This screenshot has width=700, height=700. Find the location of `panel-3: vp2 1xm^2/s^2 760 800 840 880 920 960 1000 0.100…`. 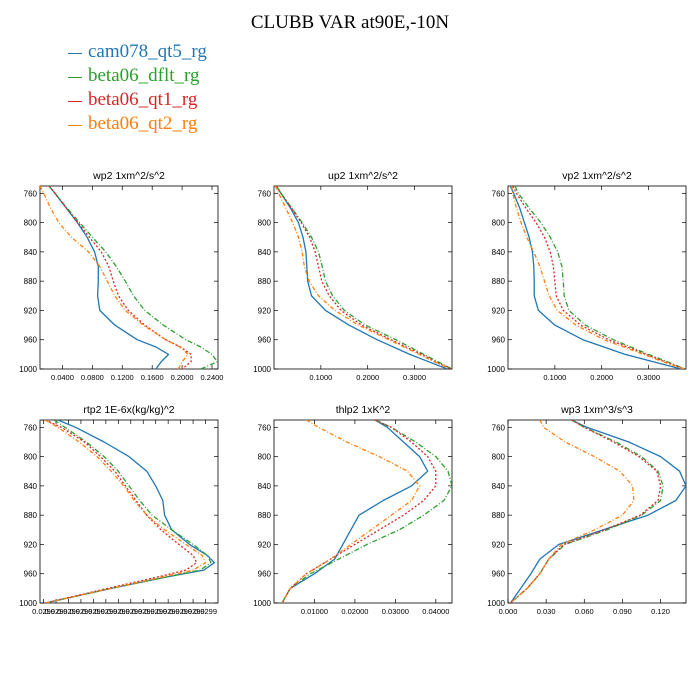

panel-3: vp2 1xm^2/s^2 760 800 840 880 920 960 1000 0.100… is located at coordinates (587, 276).